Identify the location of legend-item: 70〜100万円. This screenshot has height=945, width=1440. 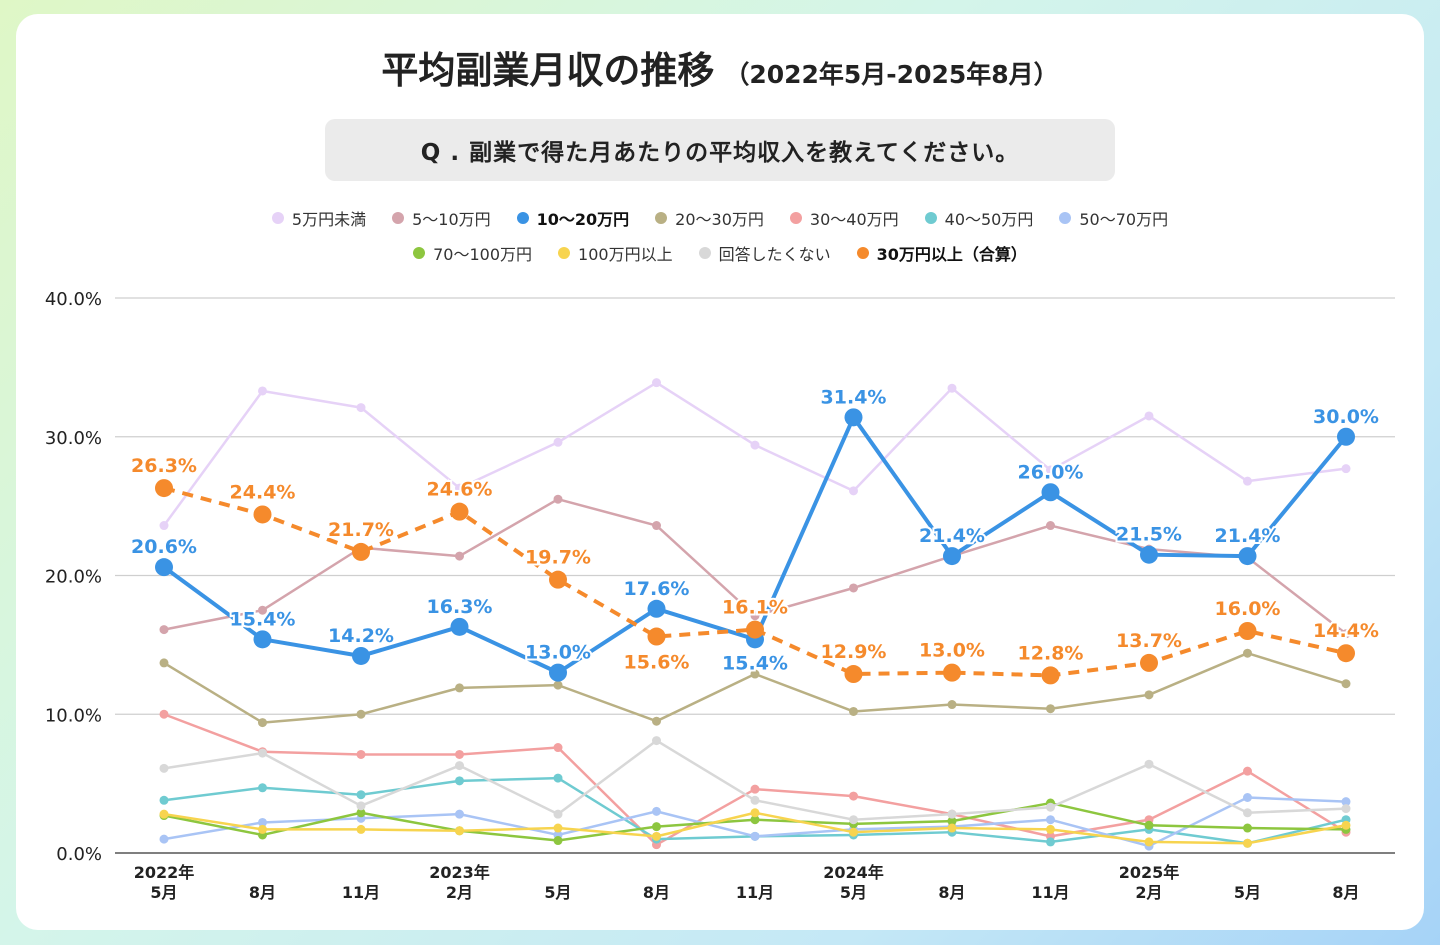
(472, 253).